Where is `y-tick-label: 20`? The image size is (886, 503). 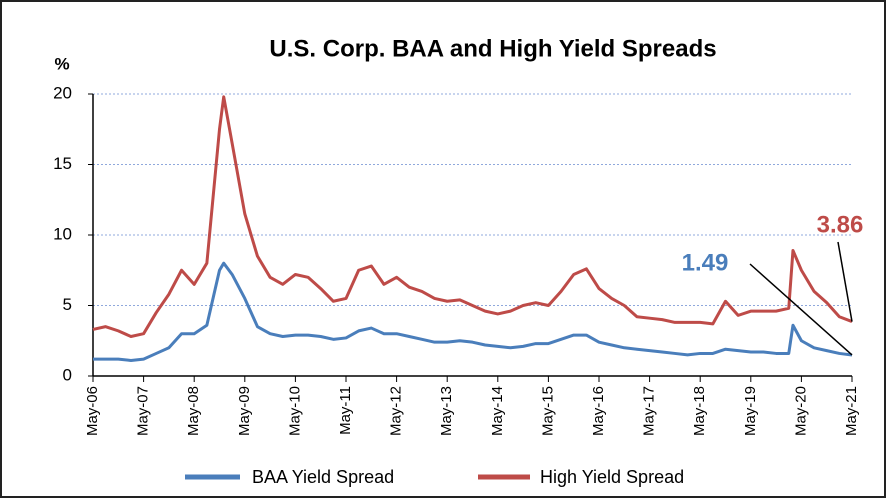 y-tick-label: 20 is located at coordinates (62, 92).